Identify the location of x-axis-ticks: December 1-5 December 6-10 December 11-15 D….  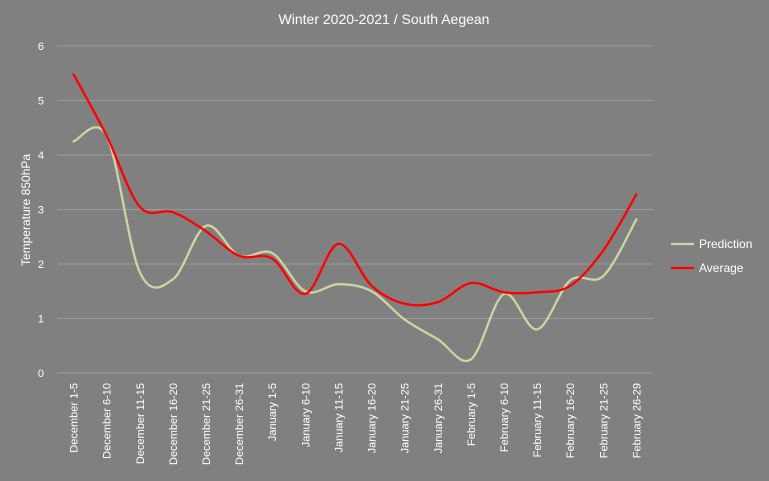
(356, 424).